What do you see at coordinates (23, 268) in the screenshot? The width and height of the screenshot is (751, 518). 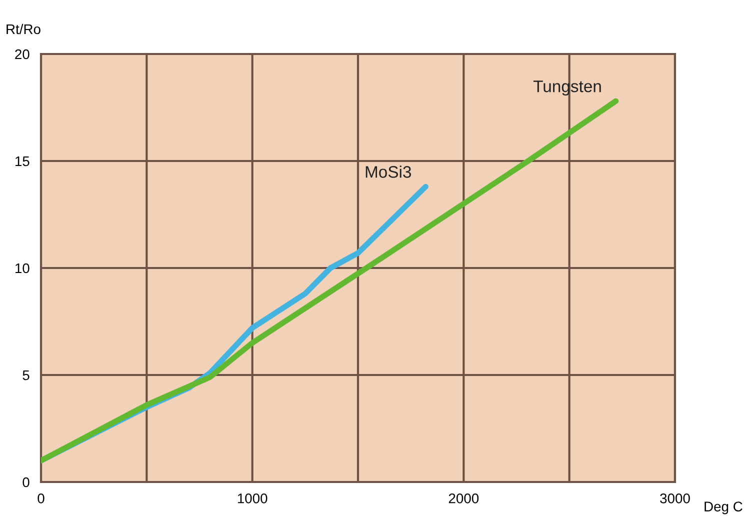 I see `y-tick-label: 10` at bounding box center [23, 268].